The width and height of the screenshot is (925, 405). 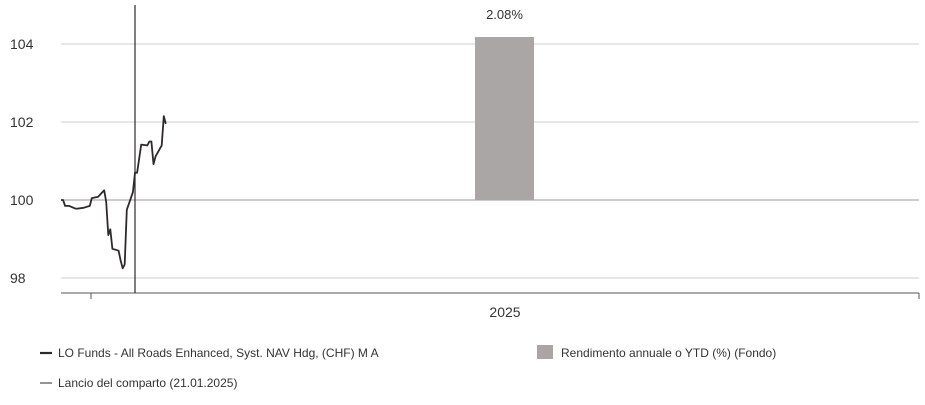 I want to click on y-tick-label: 102, so click(x=22, y=122).